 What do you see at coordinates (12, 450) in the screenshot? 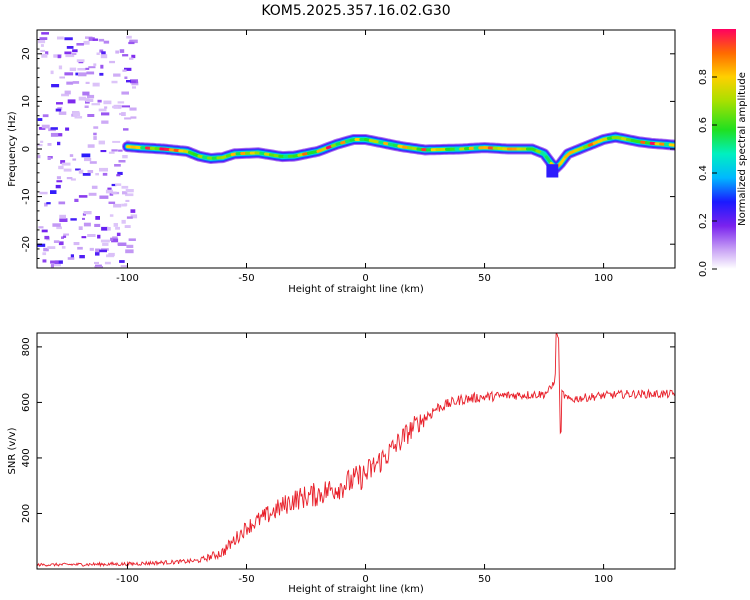
I see `snr-y-label: SNR (v/v)` at bounding box center [12, 450].